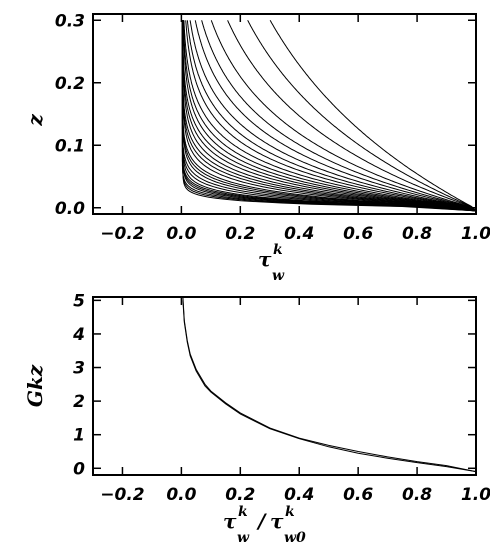 This screenshot has width=490, height=550. Describe the element at coordinates (122, 495) in the screenshot. I see `bottom-x-tick-label: −0.2` at that location.